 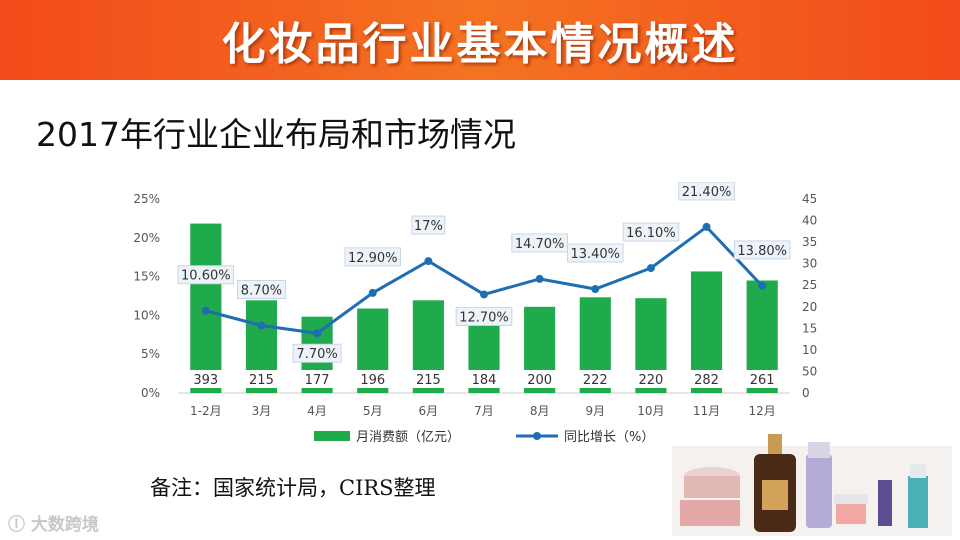 What do you see at coordinates (810, 328) in the screenshot?
I see `right-axis-tick: 150` at bounding box center [810, 328].